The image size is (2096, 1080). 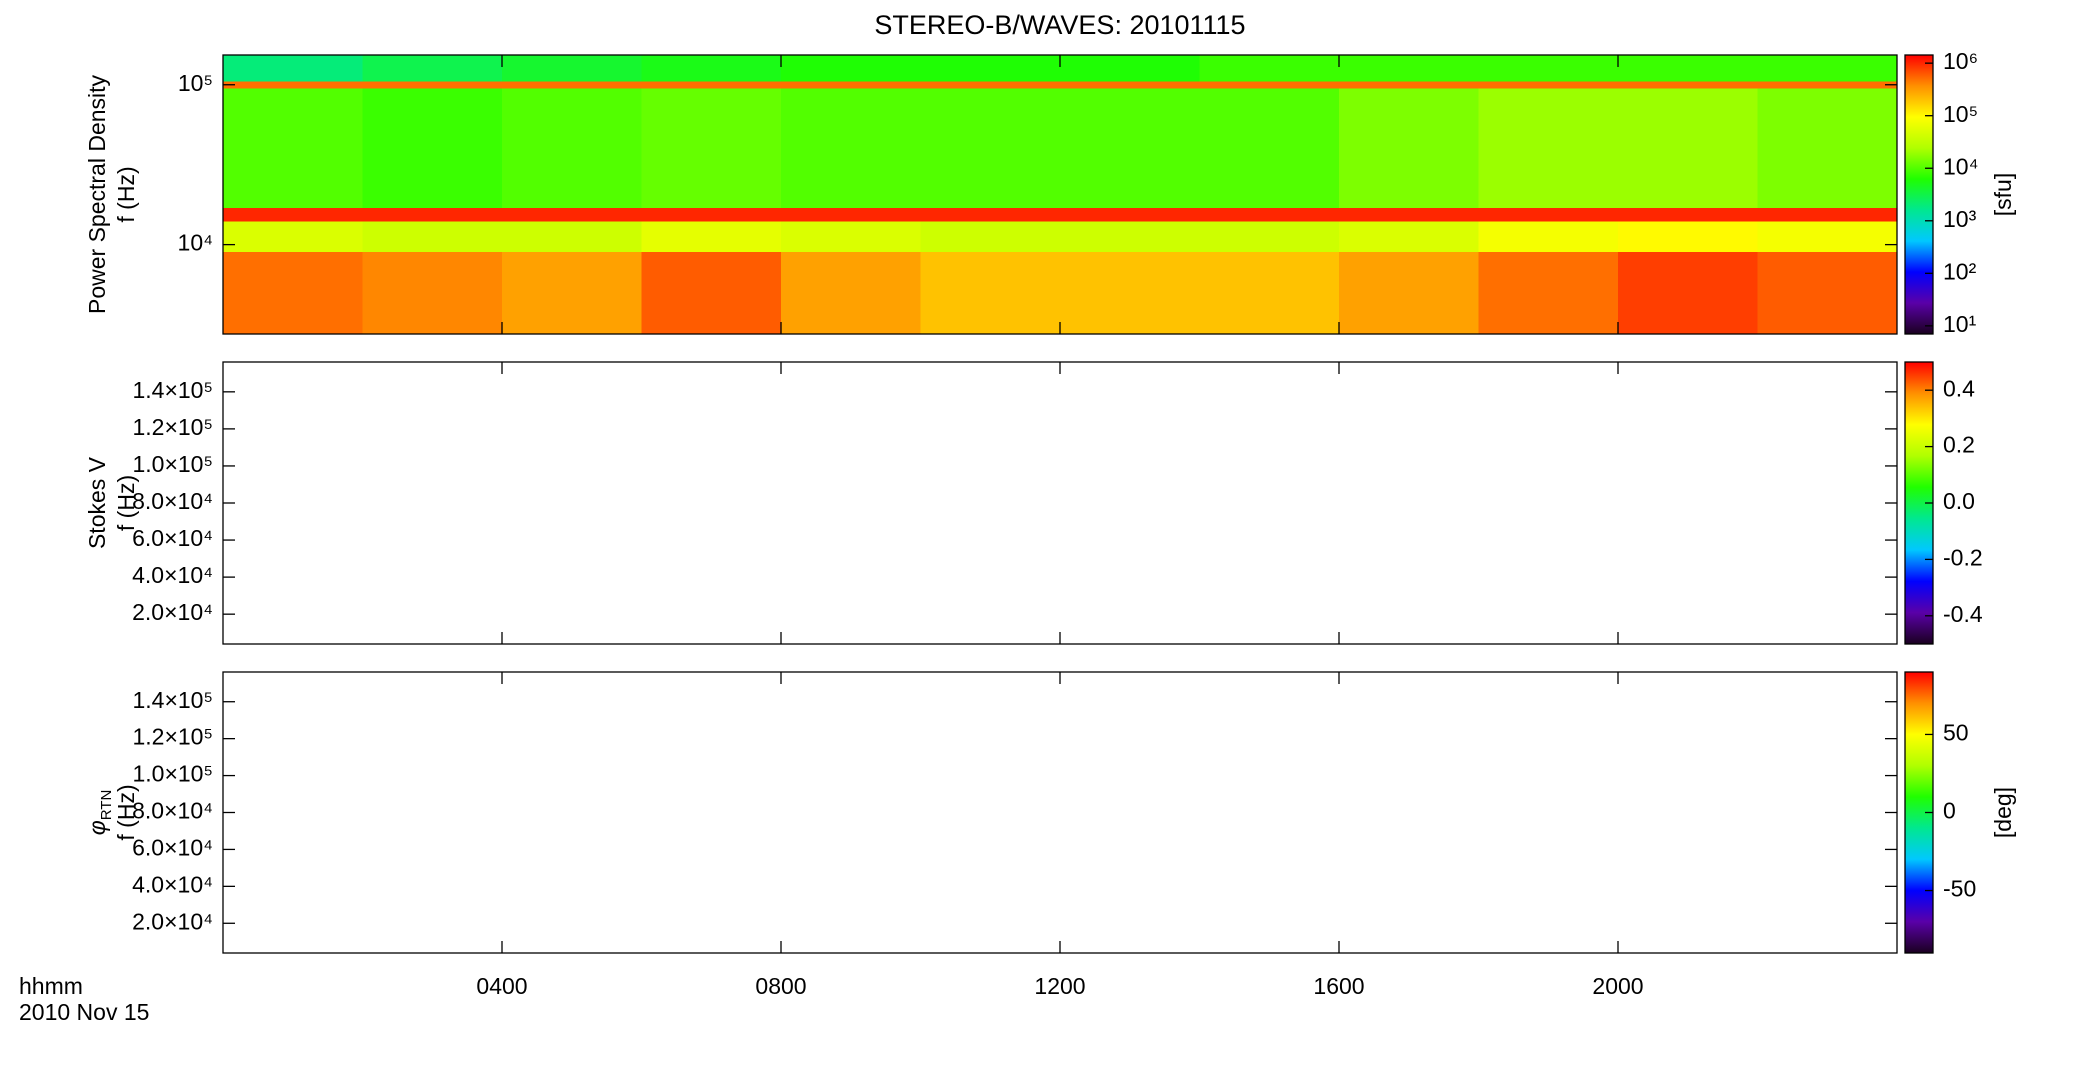 I want to click on x-tick-label: 1200, so click(x=1059, y=986).